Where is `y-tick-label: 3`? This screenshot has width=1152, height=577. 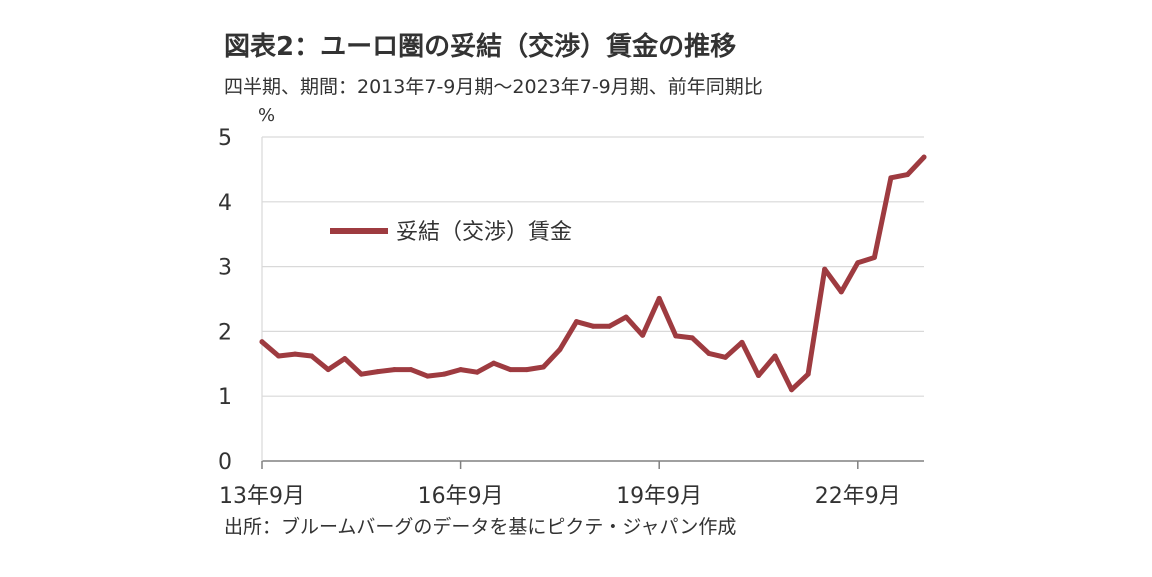
y-tick-label: 3 is located at coordinates (225, 268).